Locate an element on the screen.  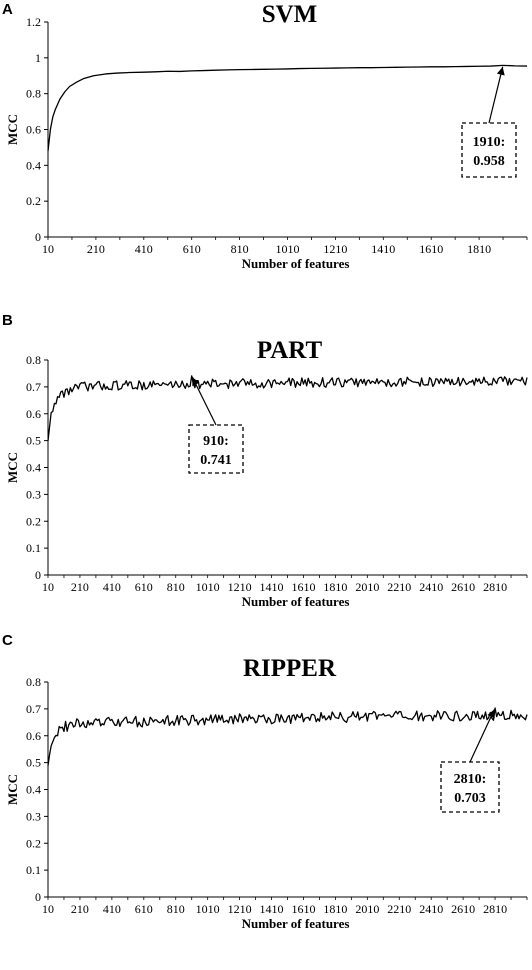
y-tick-label: 1.2 is located at coordinates (33, 22).